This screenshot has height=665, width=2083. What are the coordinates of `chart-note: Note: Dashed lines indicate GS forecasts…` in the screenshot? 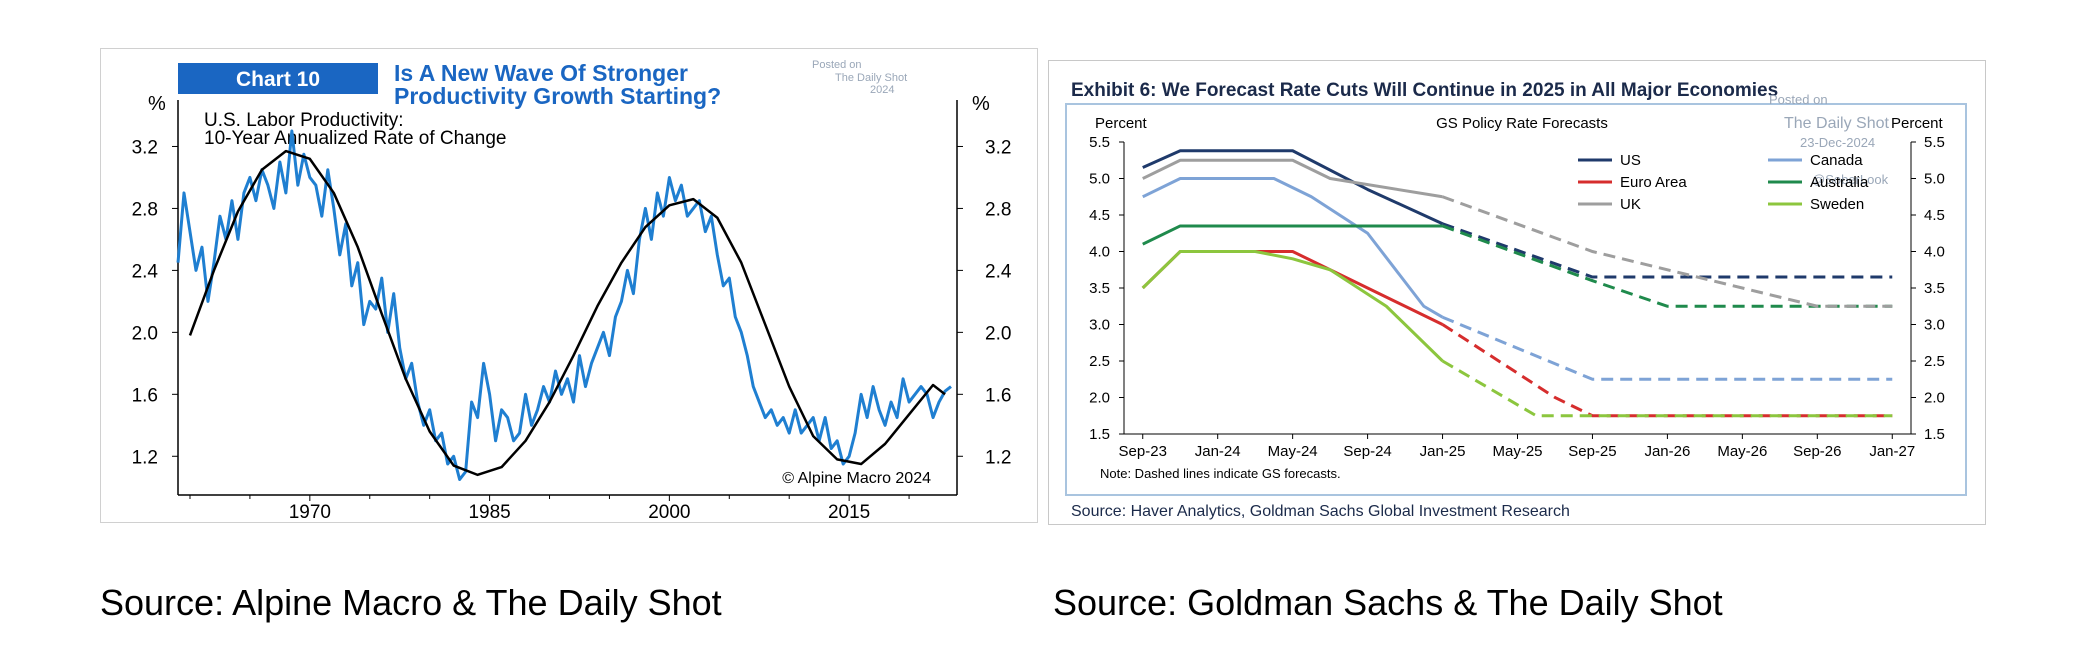 It's located at (1220, 473).